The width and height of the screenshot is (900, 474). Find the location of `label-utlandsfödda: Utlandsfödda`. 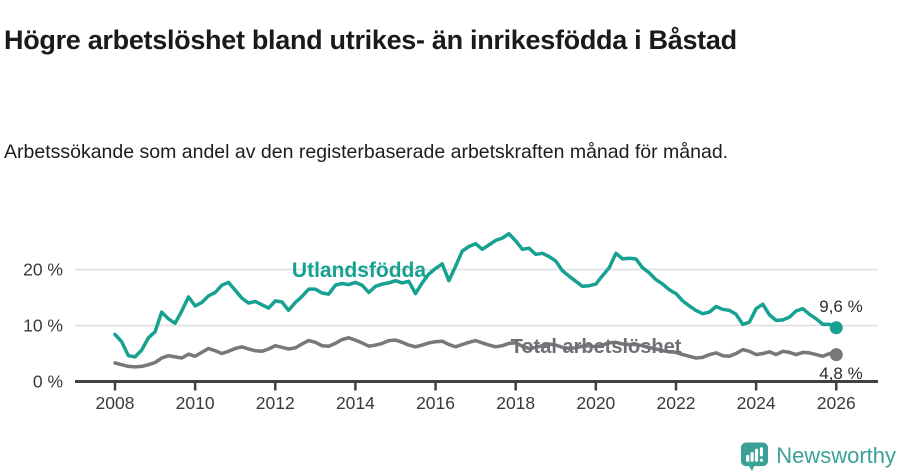

label-utlandsfödda: Utlandsfödda is located at coordinates (359, 270).